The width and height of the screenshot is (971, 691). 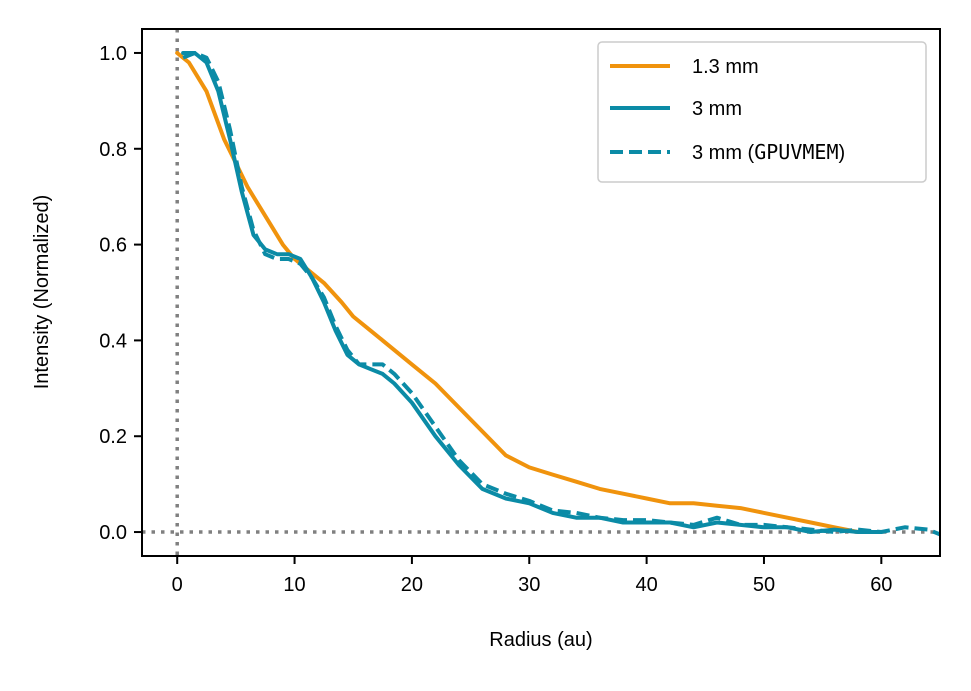 I want to click on legend-box, so click(x=762, y=112).